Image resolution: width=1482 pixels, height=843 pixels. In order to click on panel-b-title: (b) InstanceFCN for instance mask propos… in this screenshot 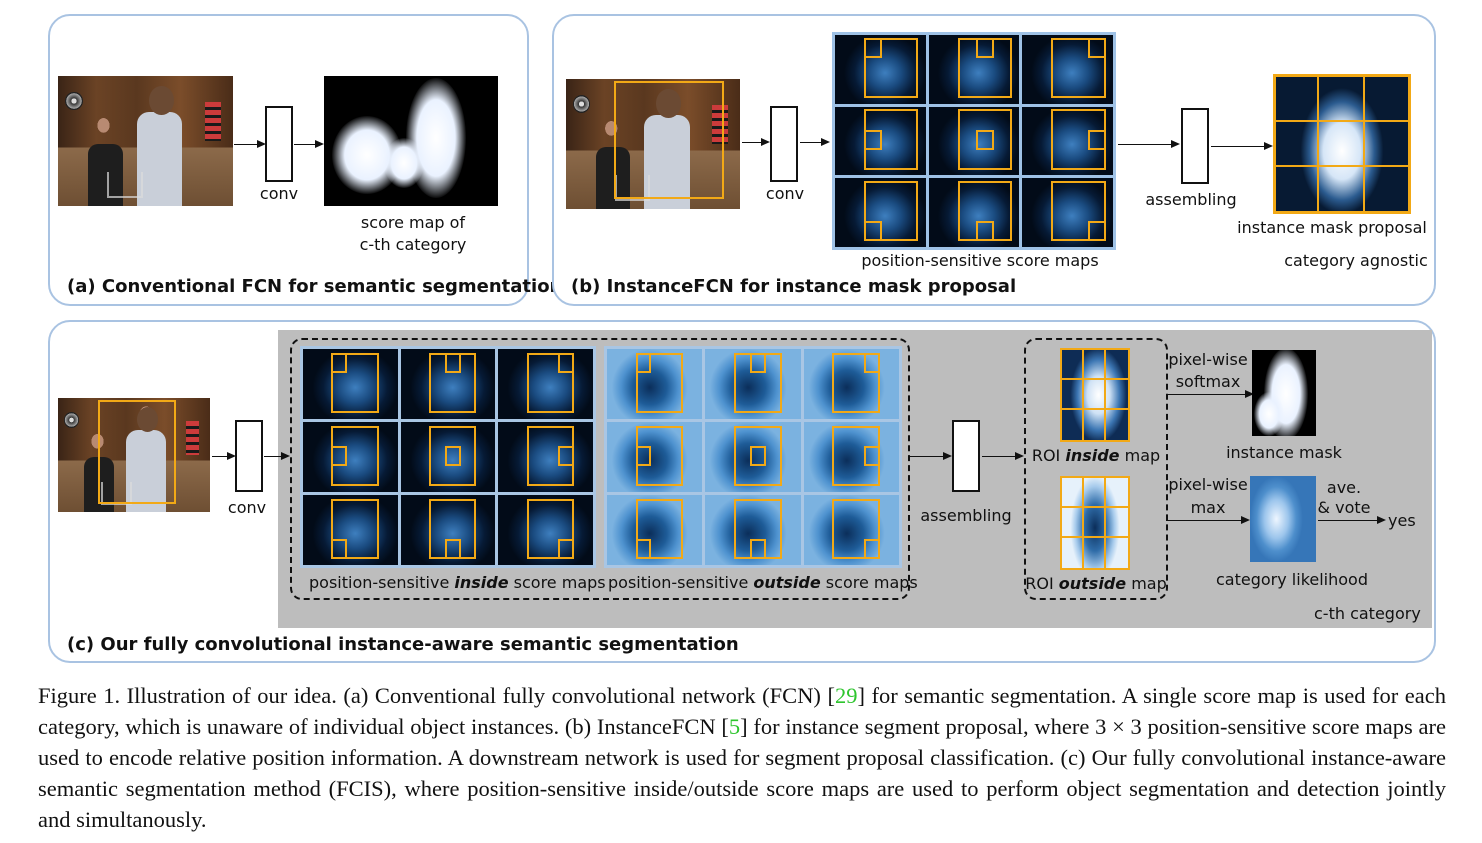, I will do `click(794, 286)`.